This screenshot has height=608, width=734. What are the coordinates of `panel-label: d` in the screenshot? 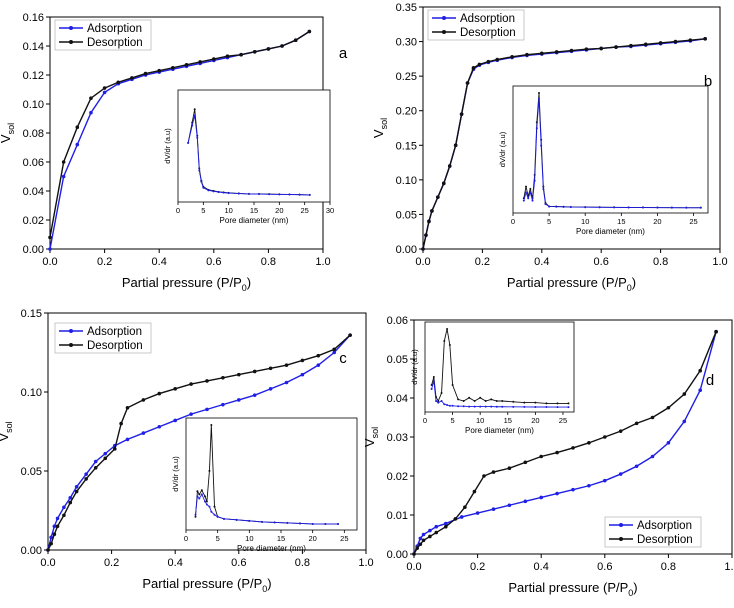 It's located at (710, 380).